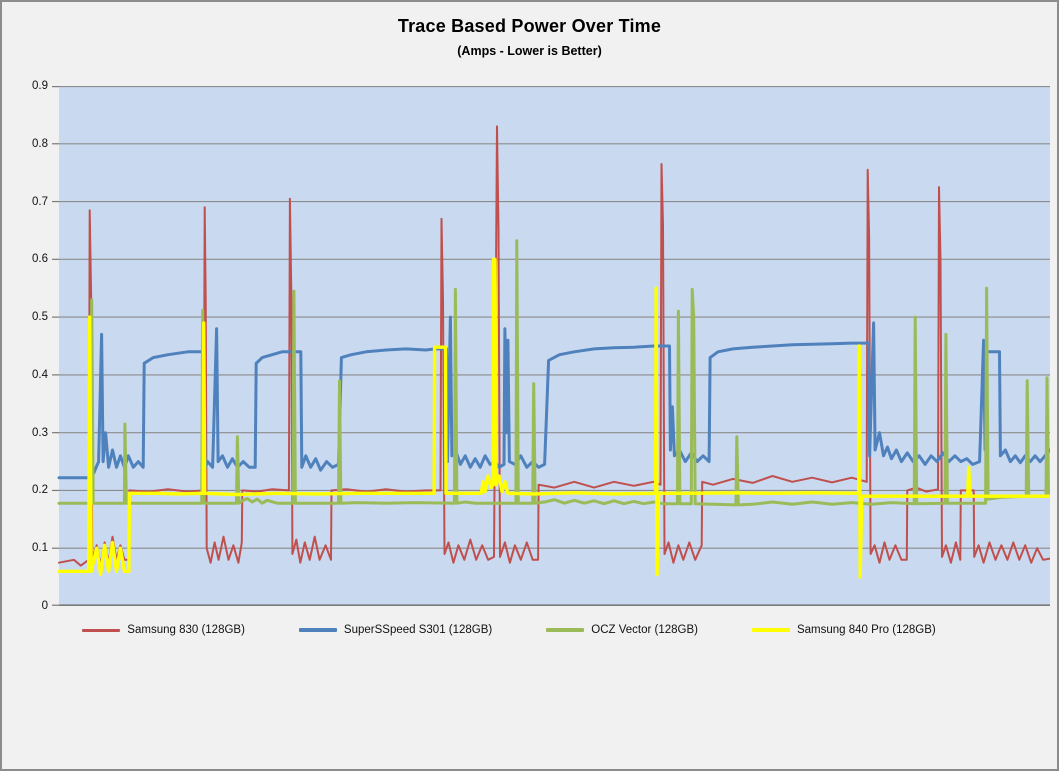 The height and width of the screenshot is (771, 1059). I want to click on y-axis-label: 0.9, so click(40, 86).